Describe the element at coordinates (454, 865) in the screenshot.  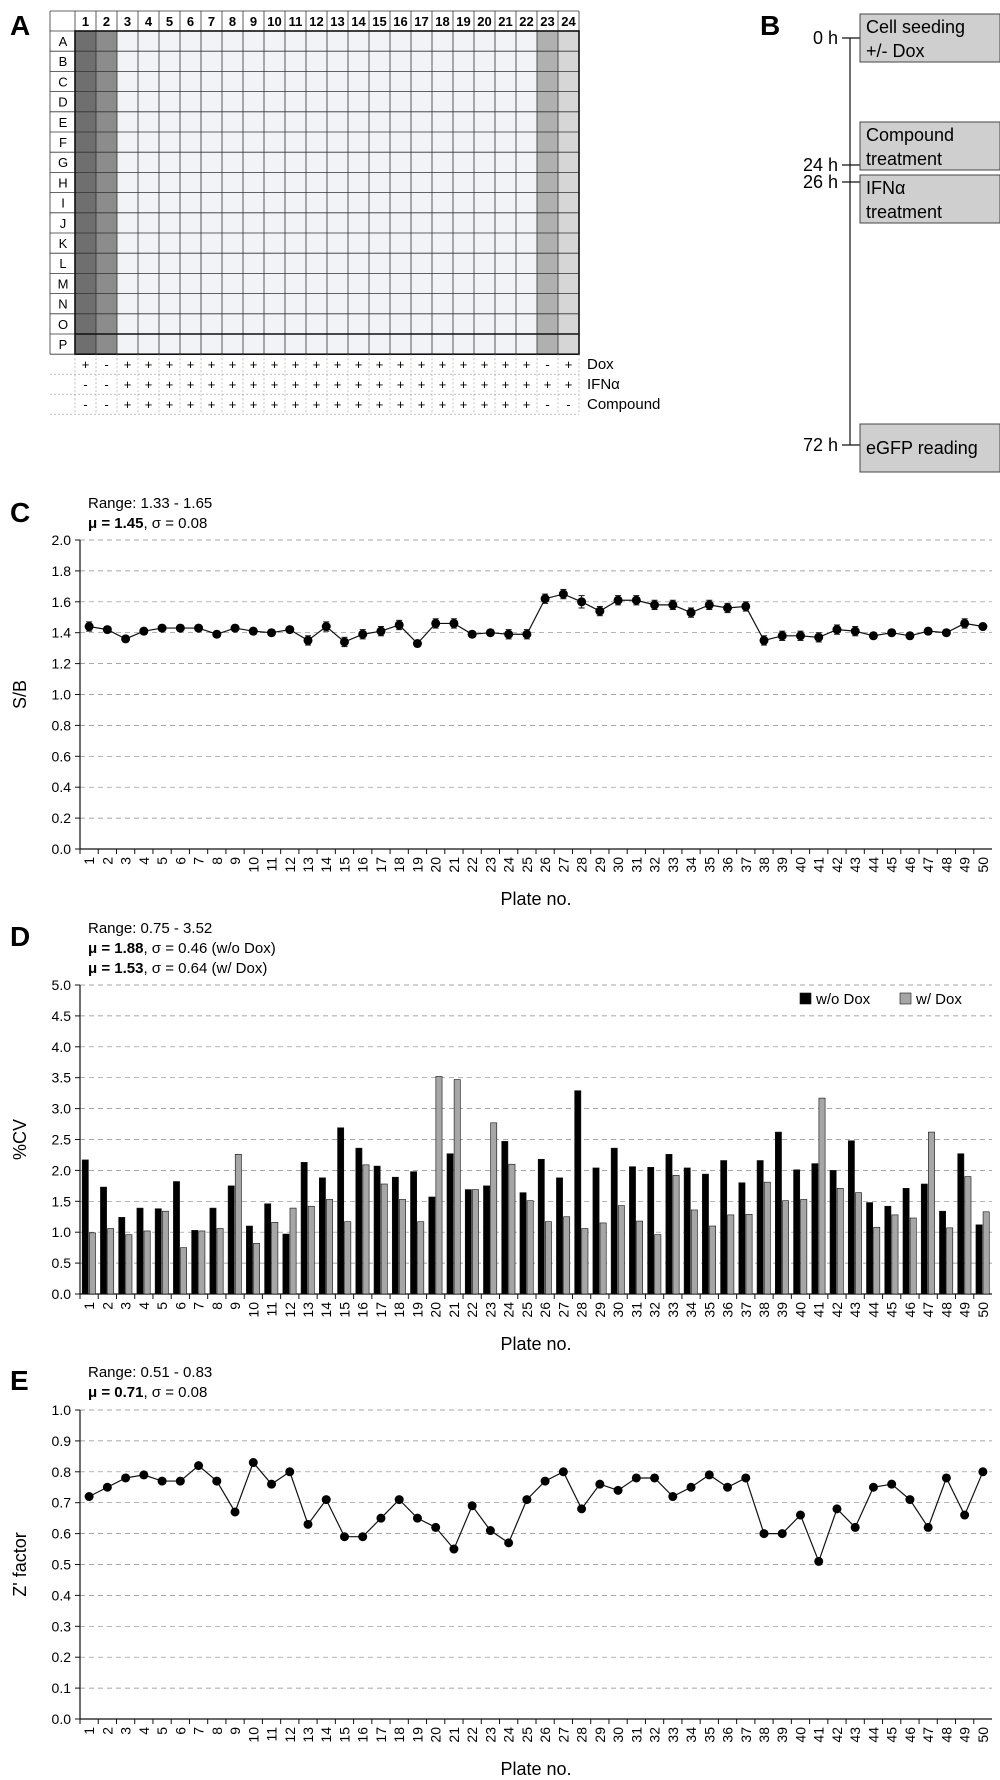
I see `chart-c-xtick-label: 21` at that location.